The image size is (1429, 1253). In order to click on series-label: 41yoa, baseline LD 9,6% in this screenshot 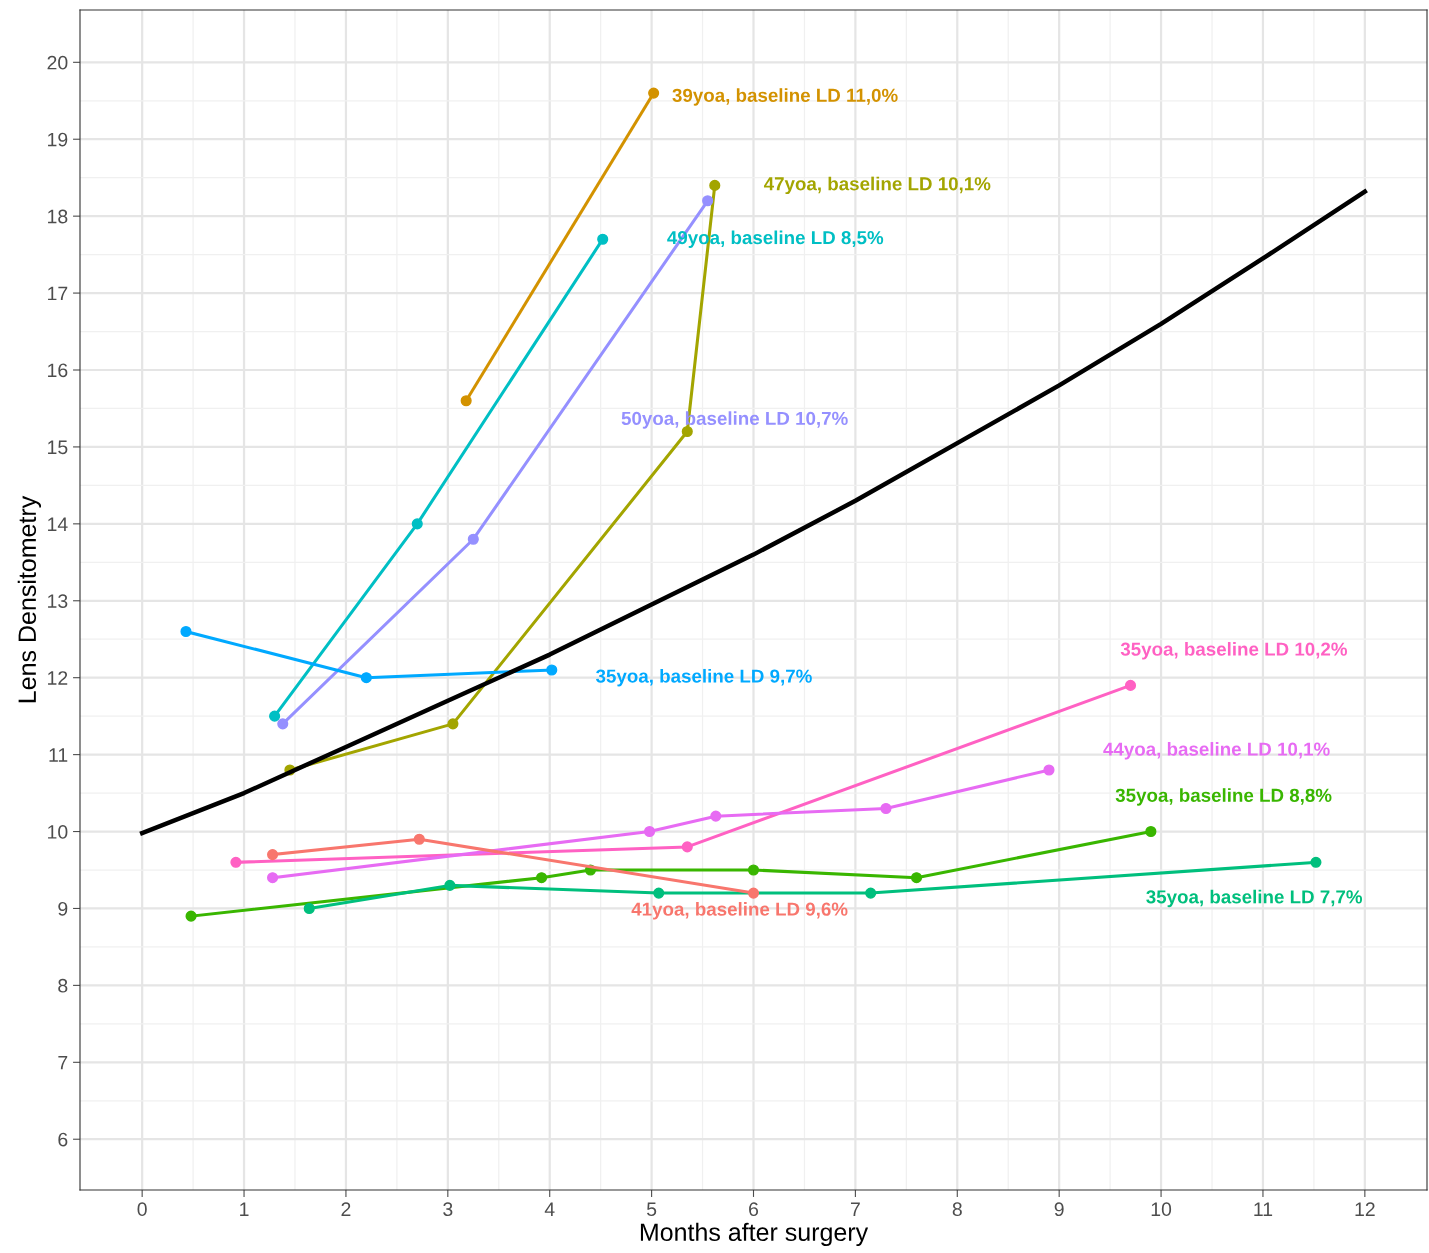, I will do `click(739, 911)`.